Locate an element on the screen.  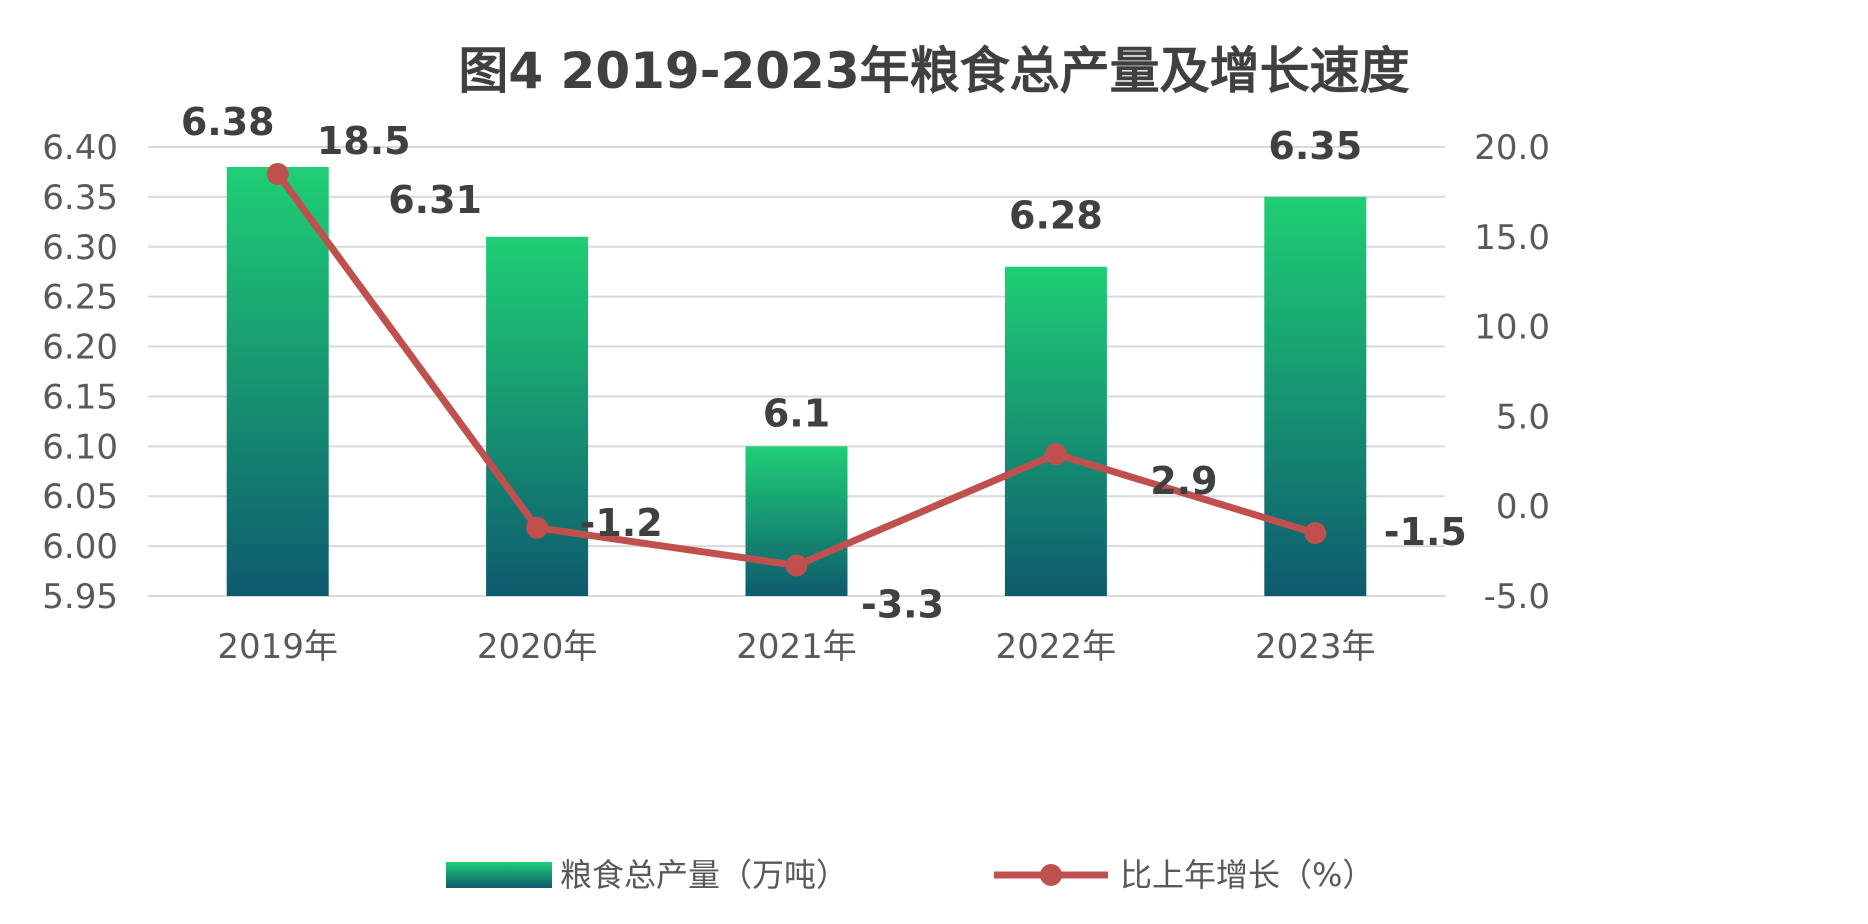
legend-swatch-marker is located at coordinates (1051, 875).